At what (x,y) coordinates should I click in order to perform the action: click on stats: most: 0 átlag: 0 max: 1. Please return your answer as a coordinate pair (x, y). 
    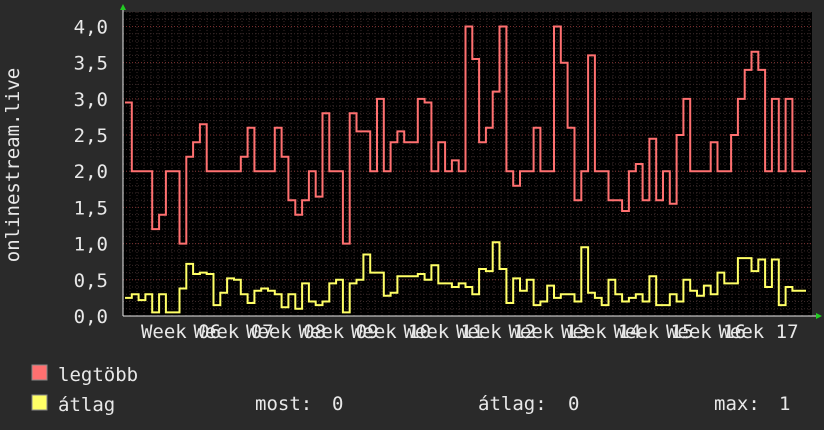
    Looking at the image, I should click on (522, 404).